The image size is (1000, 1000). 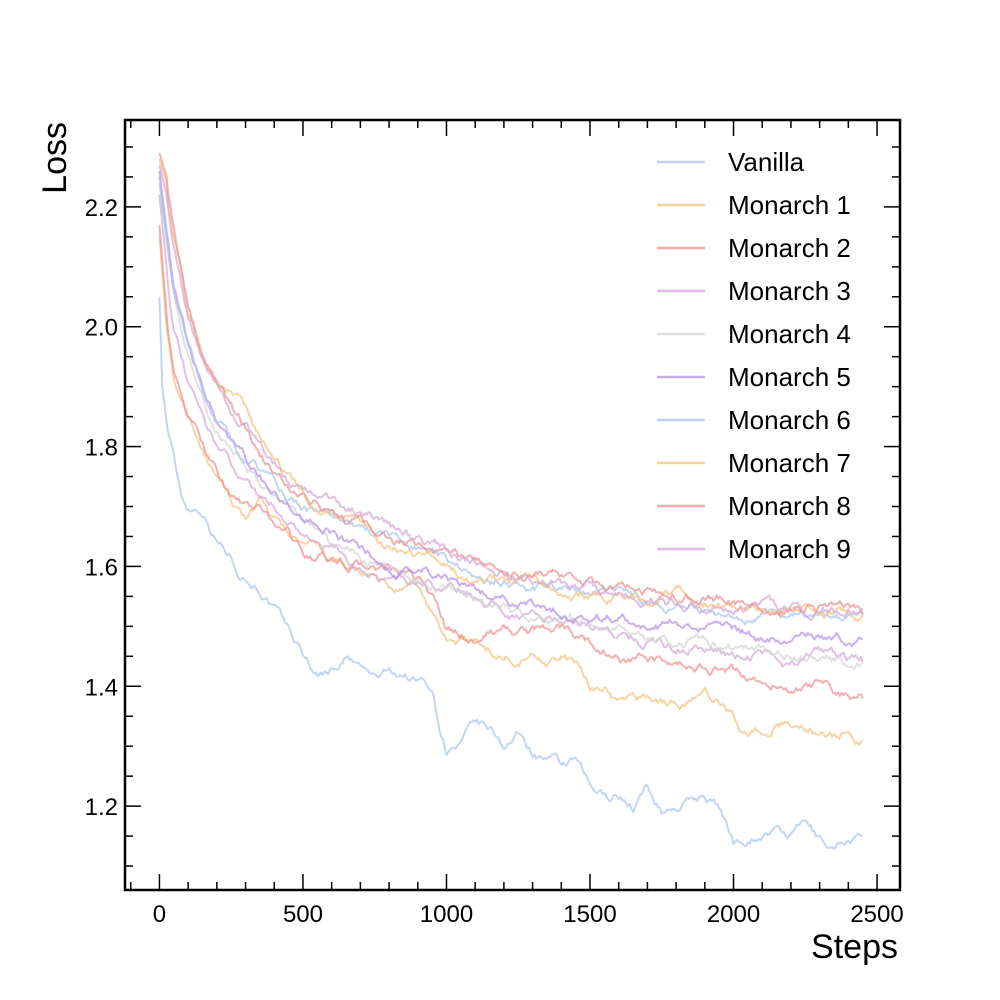 What do you see at coordinates (101, 807) in the screenshot?
I see `y-tick-label: 1.2` at bounding box center [101, 807].